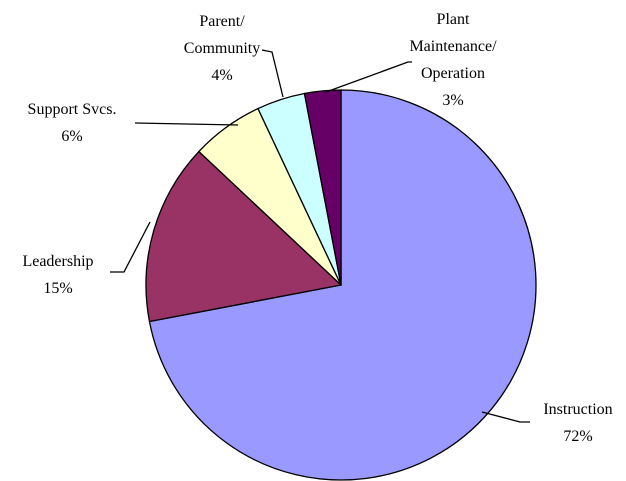 Image resolution: width=626 pixels, height=481 pixels. What do you see at coordinates (58, 261) in the screenshot?
I see `category-label: Leadership` at bounding box center [58, 261].